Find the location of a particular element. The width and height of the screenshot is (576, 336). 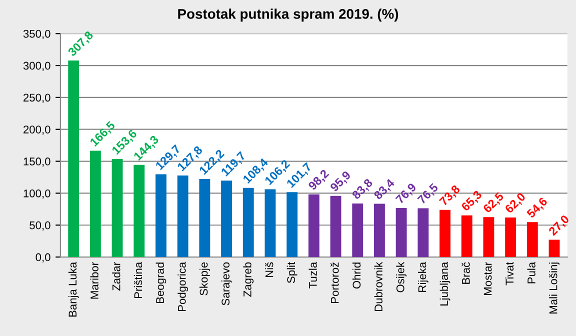

x-tick-label: Priština is located at coordinates (138, 280).